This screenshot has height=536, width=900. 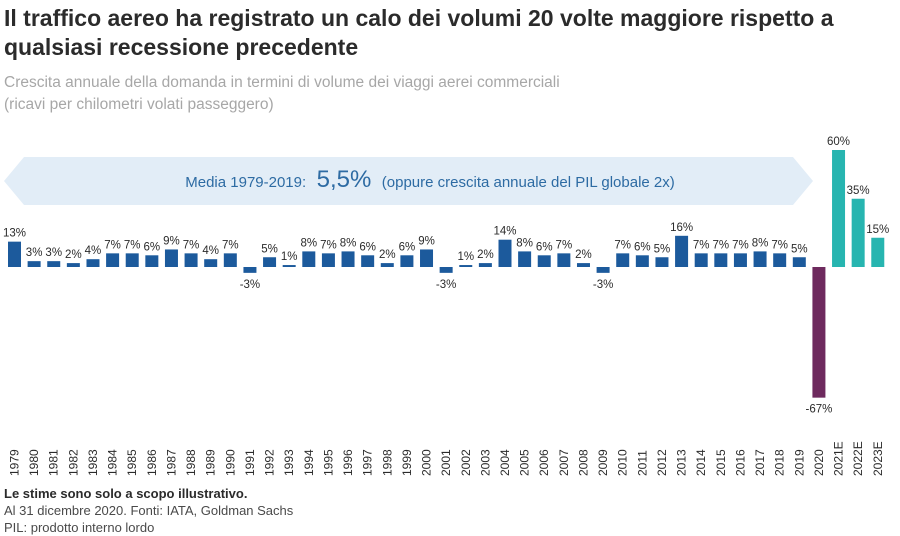 What do you see at coordinates (93, 462) in the screenshot?
I see `x-tick-label-1983: 1983` at bounding box center [93, 462].